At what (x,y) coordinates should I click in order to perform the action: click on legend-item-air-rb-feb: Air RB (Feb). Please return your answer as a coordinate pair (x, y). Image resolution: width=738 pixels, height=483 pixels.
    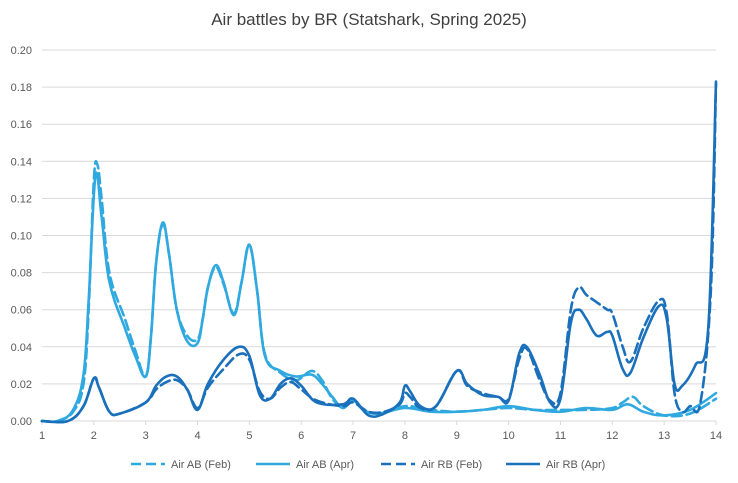
    Looking at the image, I should click on (431, 465).